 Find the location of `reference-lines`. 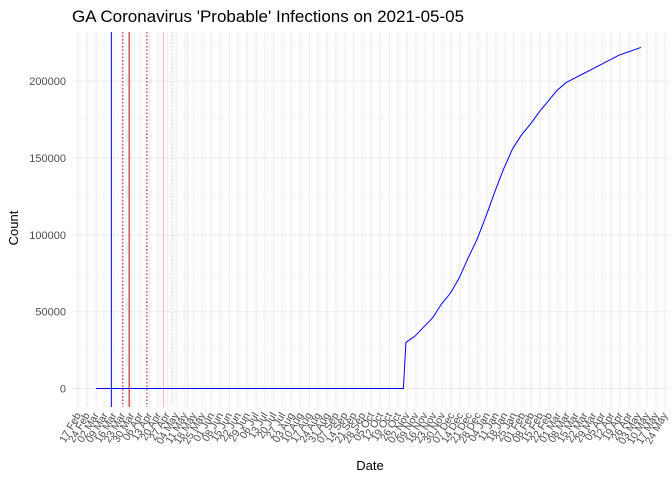

reference-lines is located at coordinates (149, 219).